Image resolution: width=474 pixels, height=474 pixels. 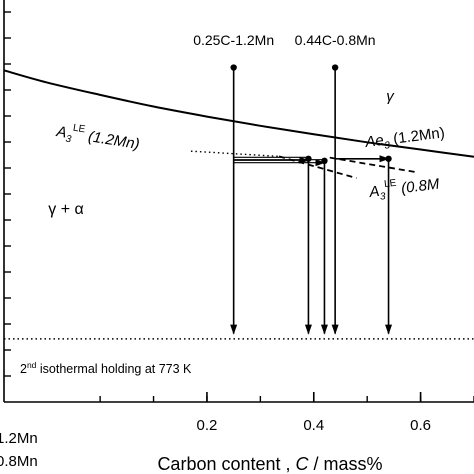 I want to click on steel-label-025c: 0.25C-1.2Mn, so click(x=233, y=40).